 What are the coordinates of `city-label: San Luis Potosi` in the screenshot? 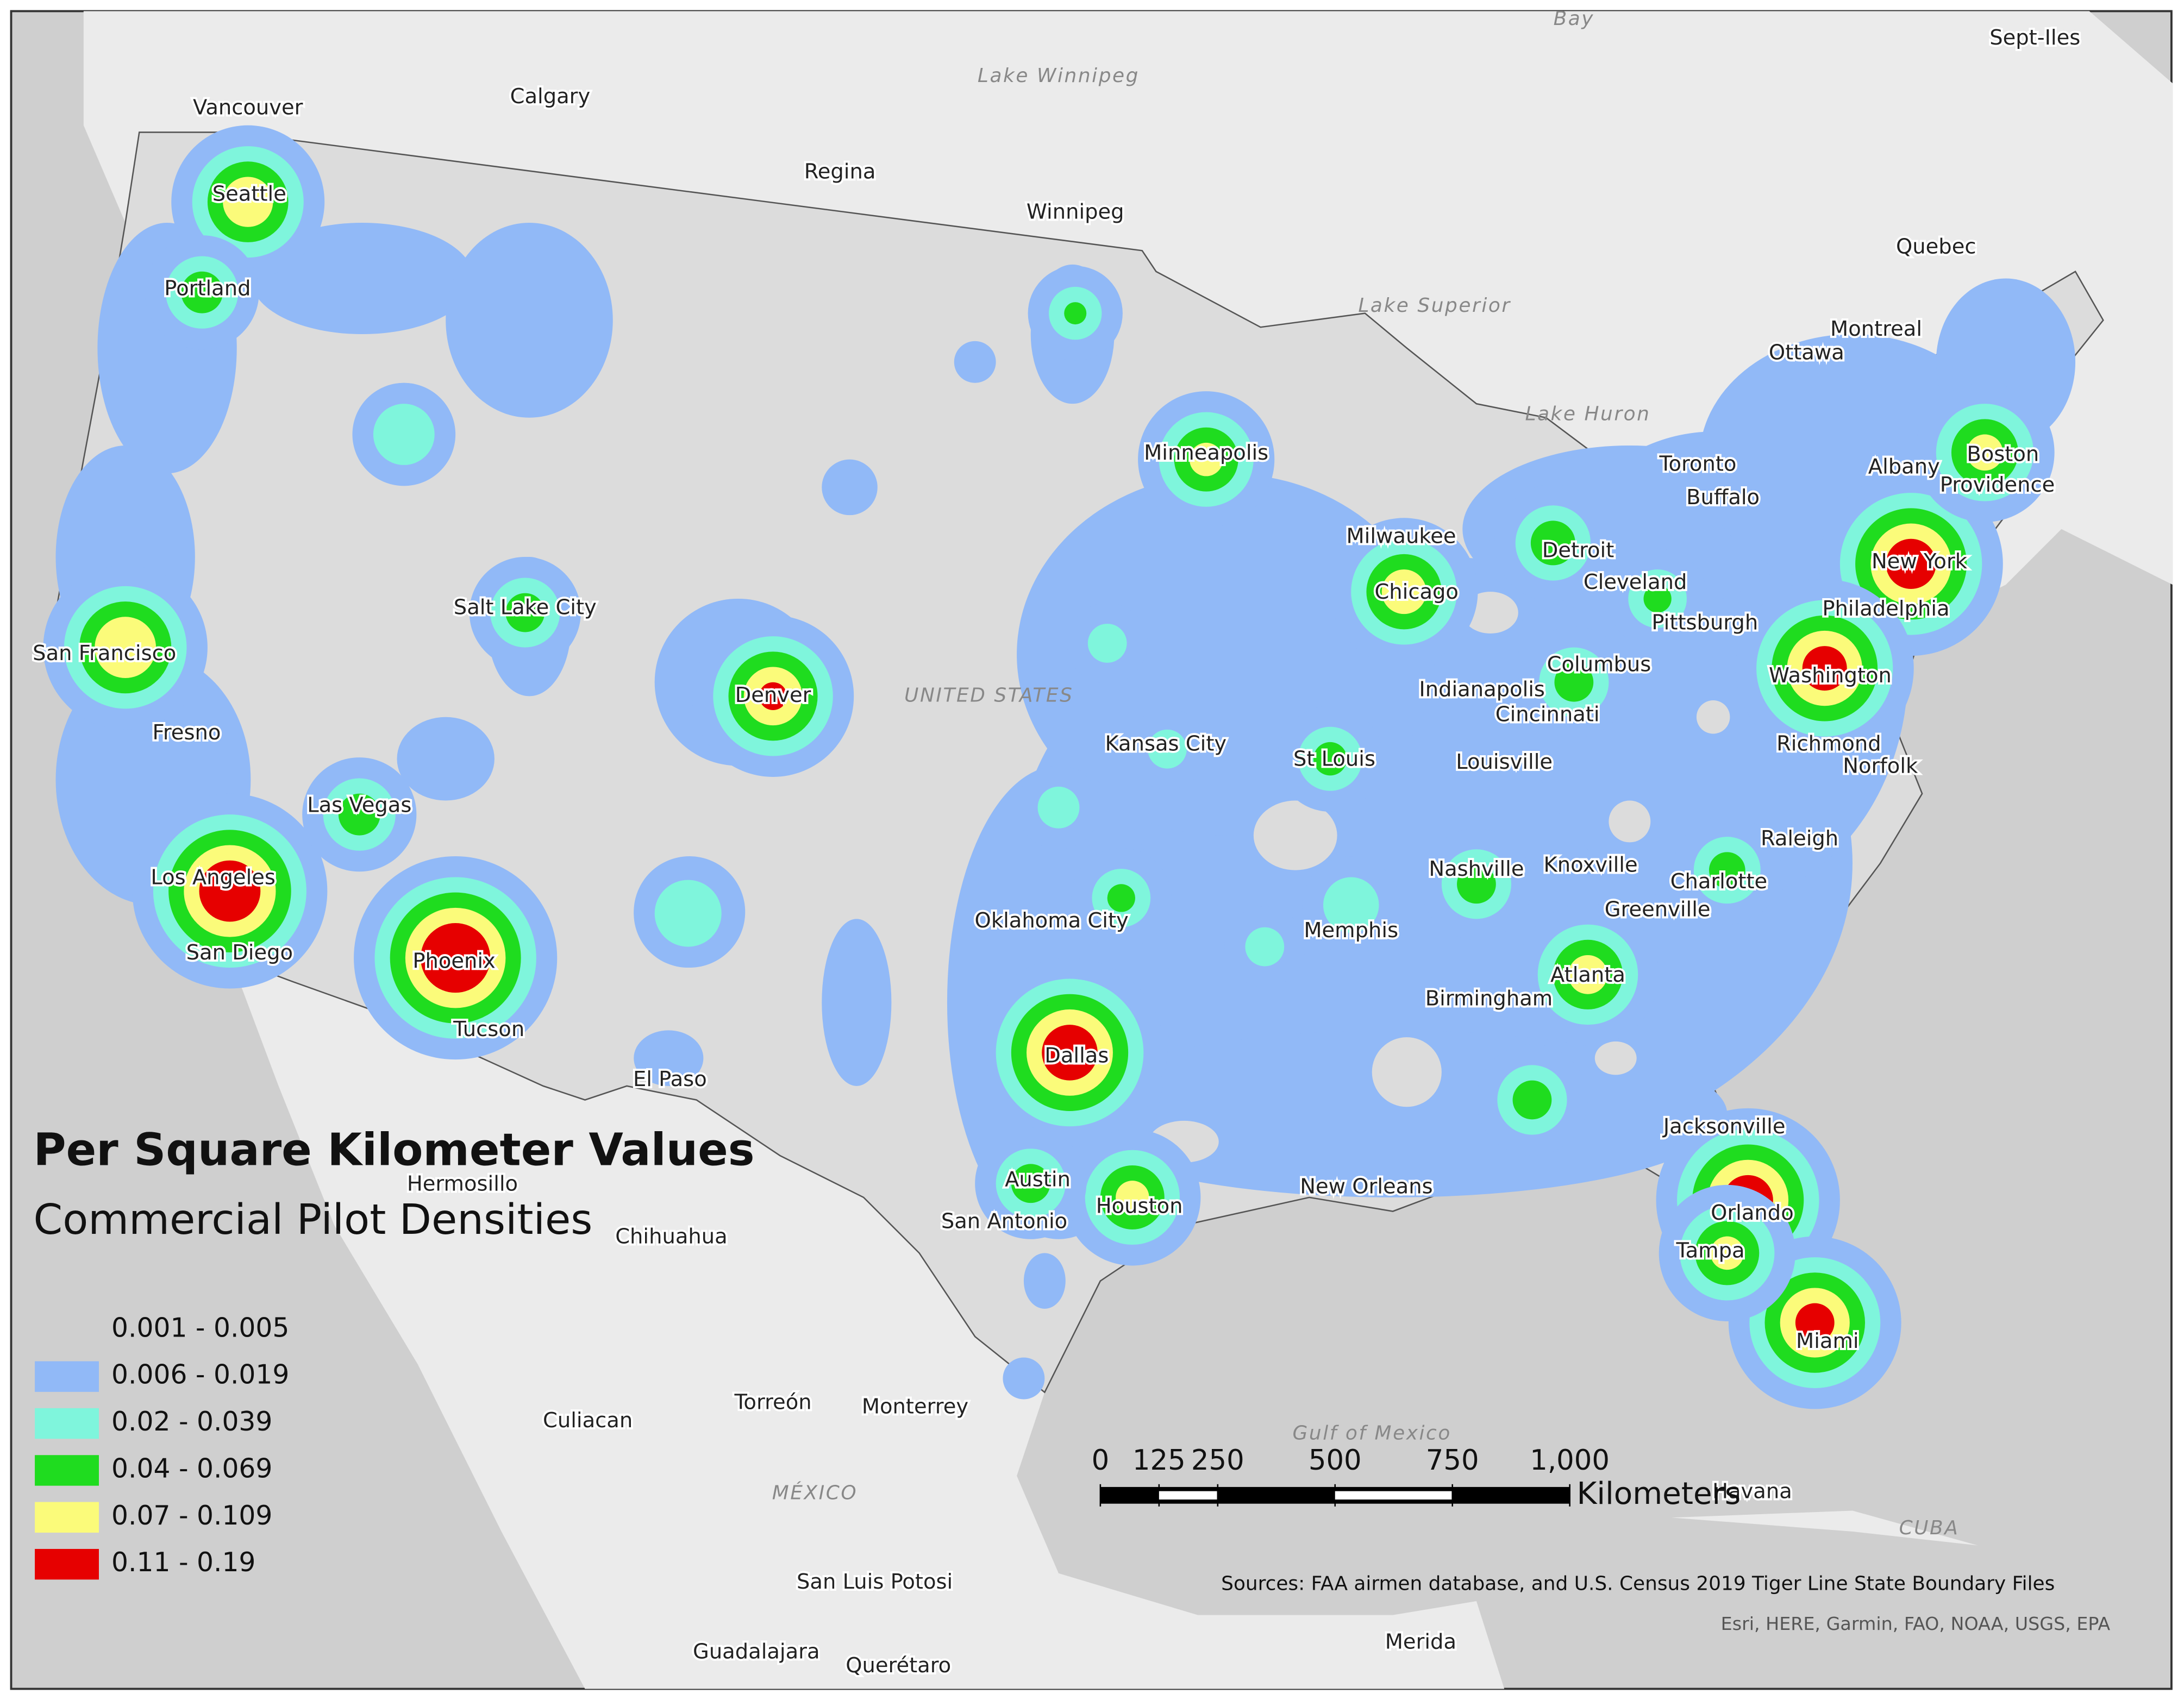 It's located at (875, 1582).